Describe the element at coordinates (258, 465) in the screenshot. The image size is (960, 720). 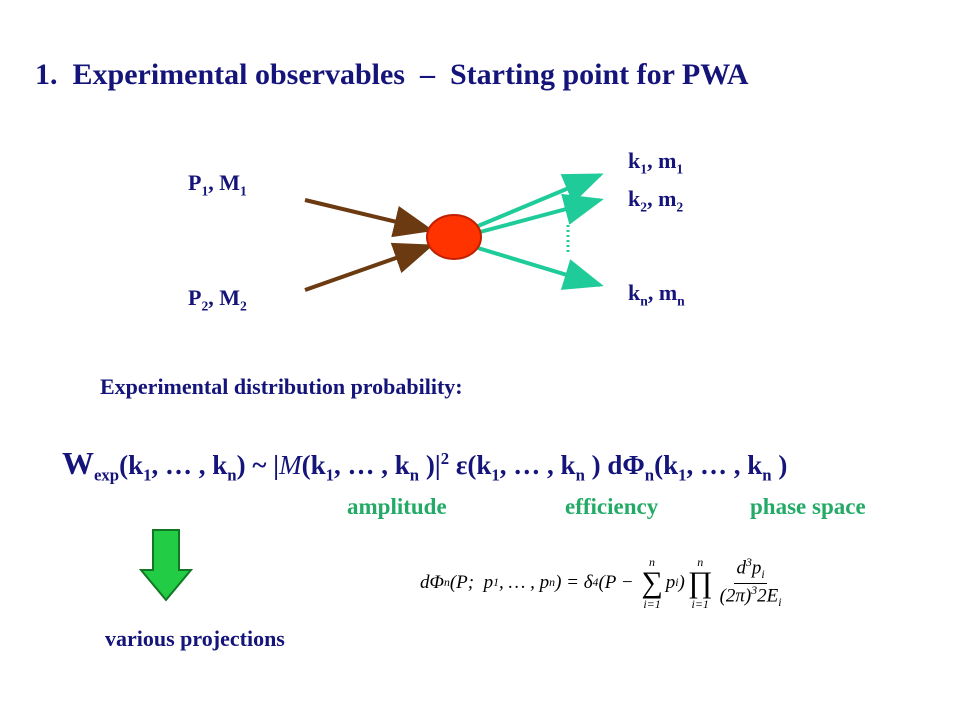
I see `text-part: ) ~ |` at that location.